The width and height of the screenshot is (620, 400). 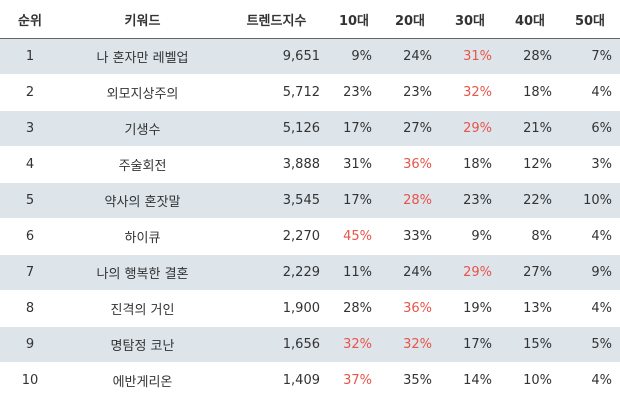 I want to click on table-cell: 약사의 혼잣말, so click(x=142, y=200).